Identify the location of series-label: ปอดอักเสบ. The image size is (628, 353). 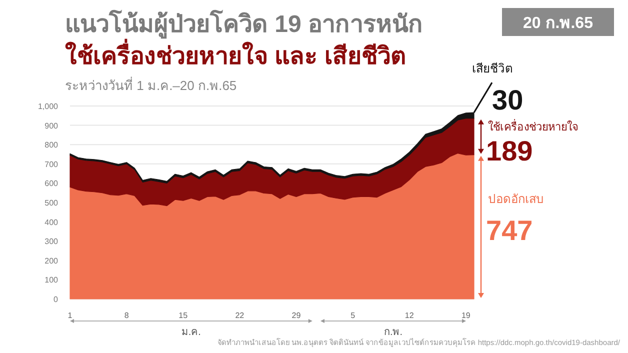
(516, 199).